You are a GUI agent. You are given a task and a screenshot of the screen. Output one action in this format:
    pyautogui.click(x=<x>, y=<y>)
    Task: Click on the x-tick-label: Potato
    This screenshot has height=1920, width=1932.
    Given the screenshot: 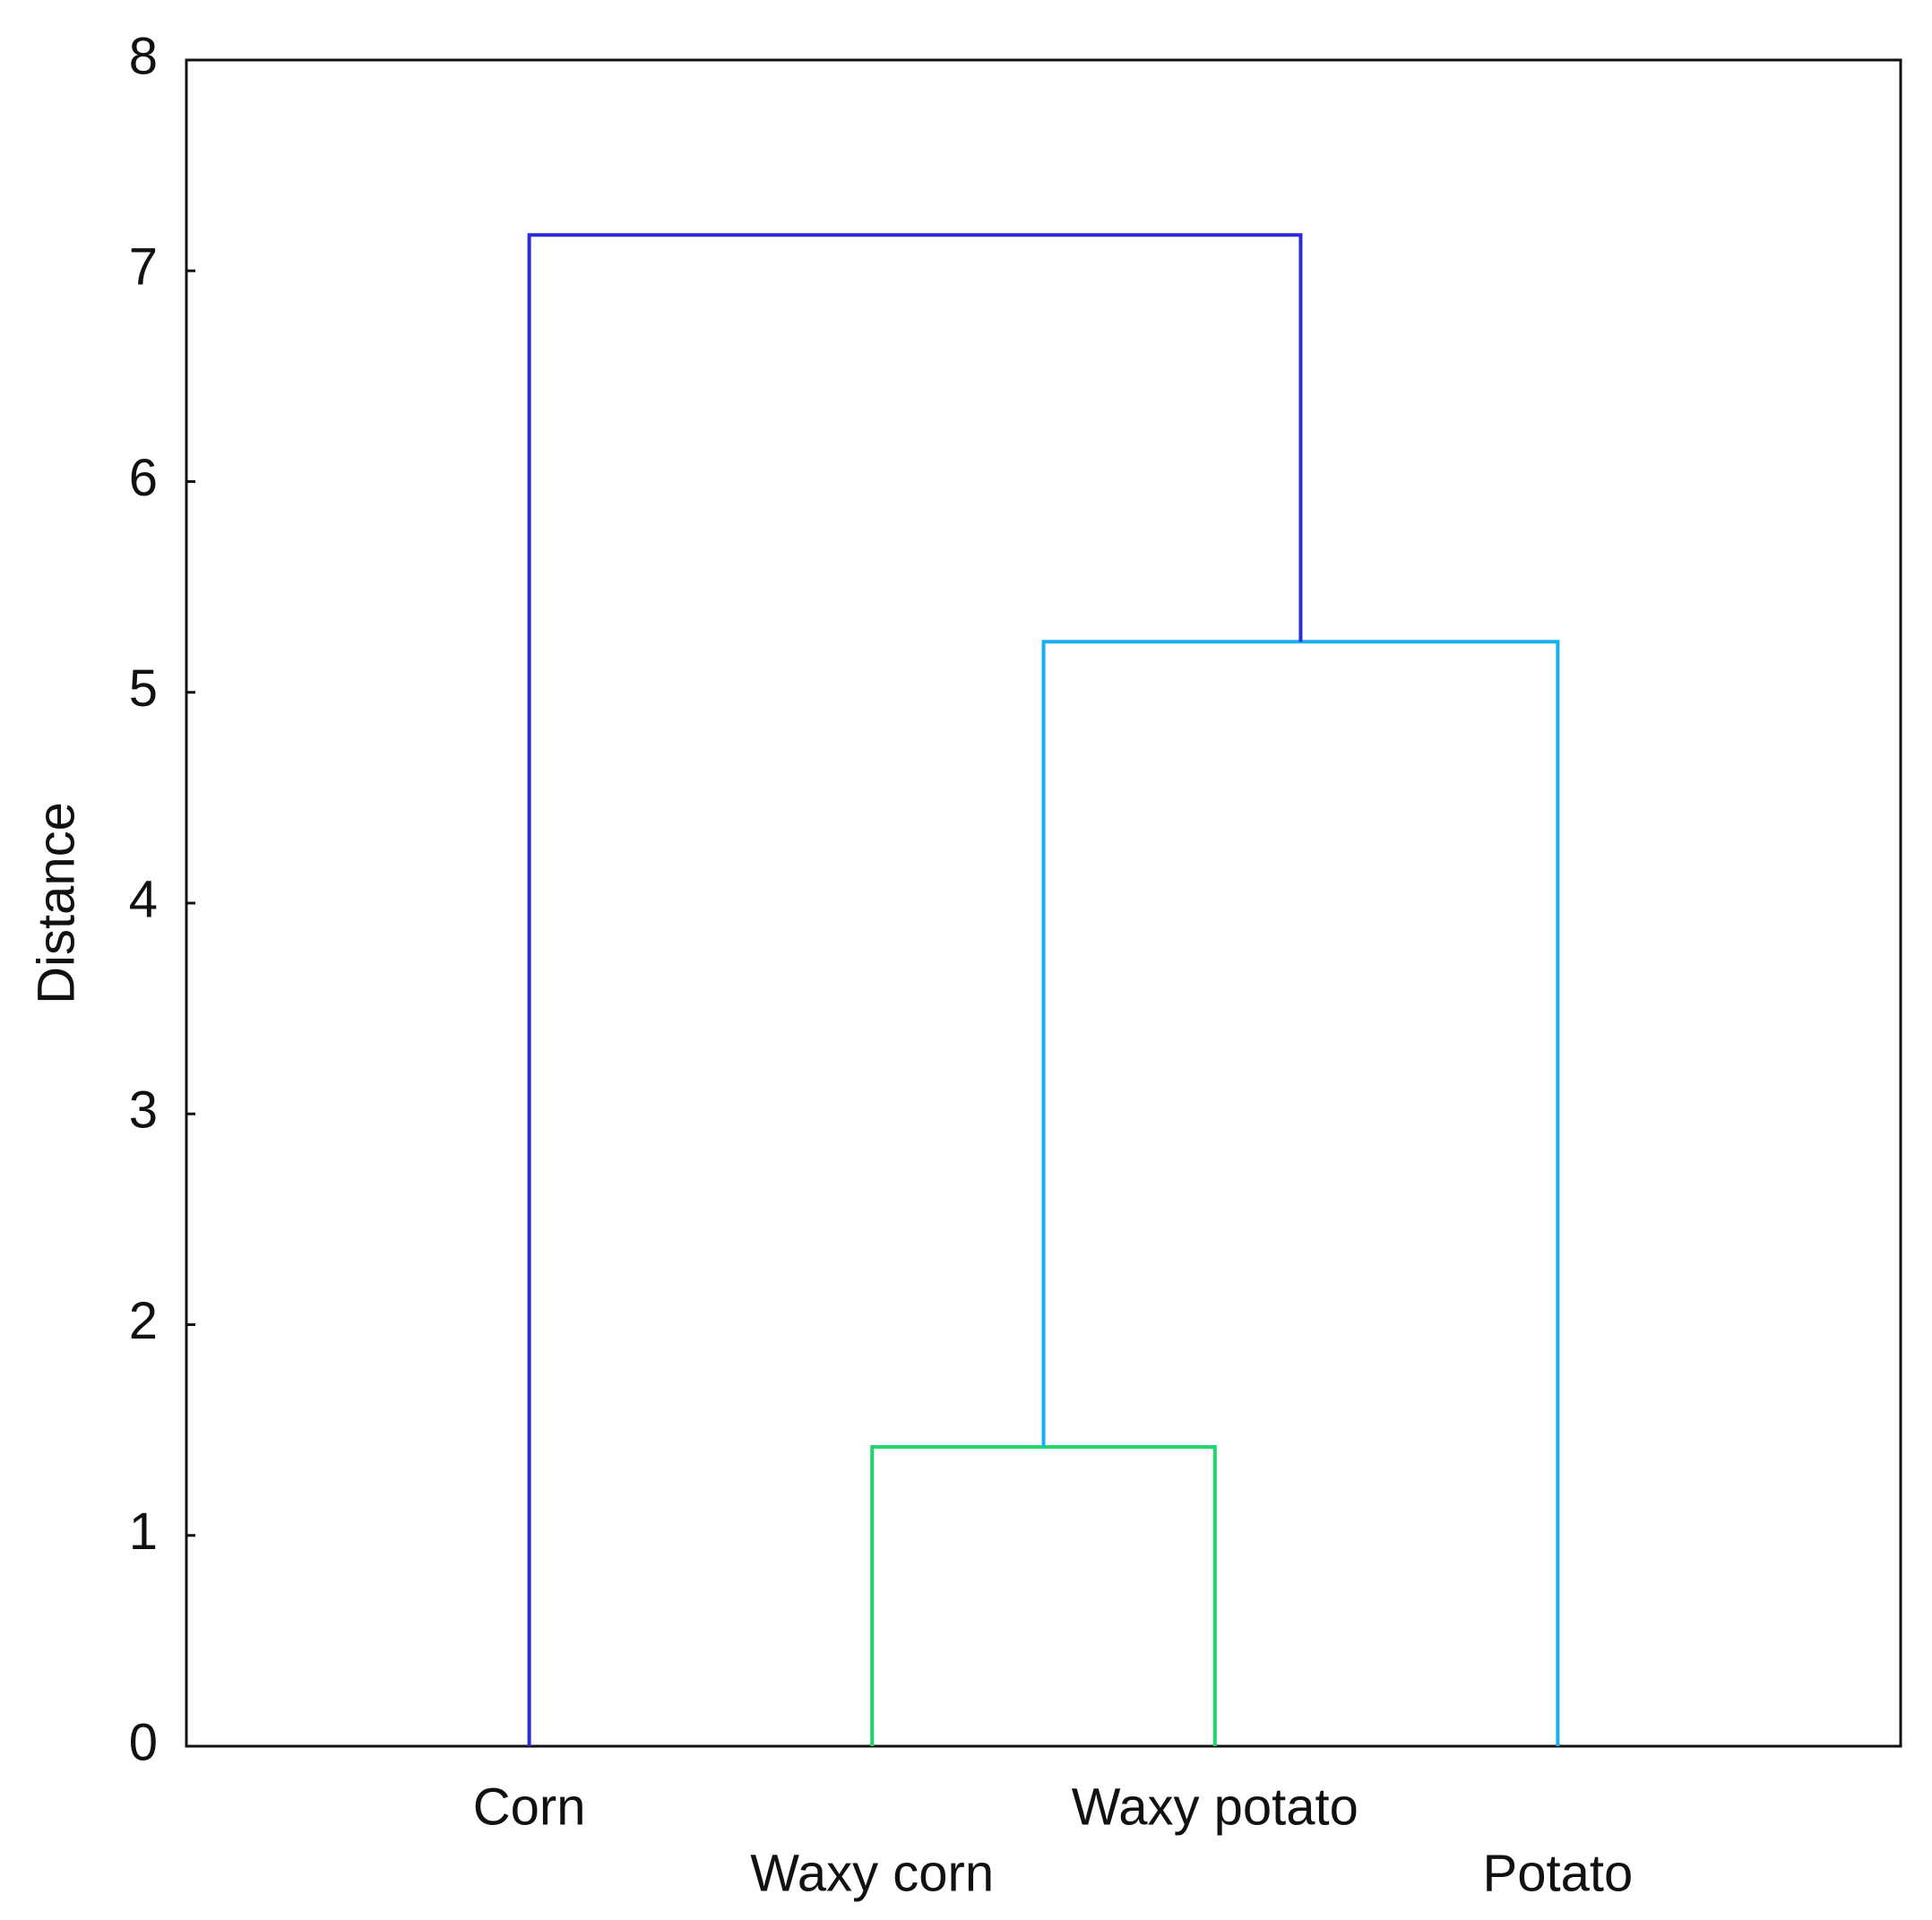 What is the action you would take?
    pyautogui.click(x=1558, y=1873)
    